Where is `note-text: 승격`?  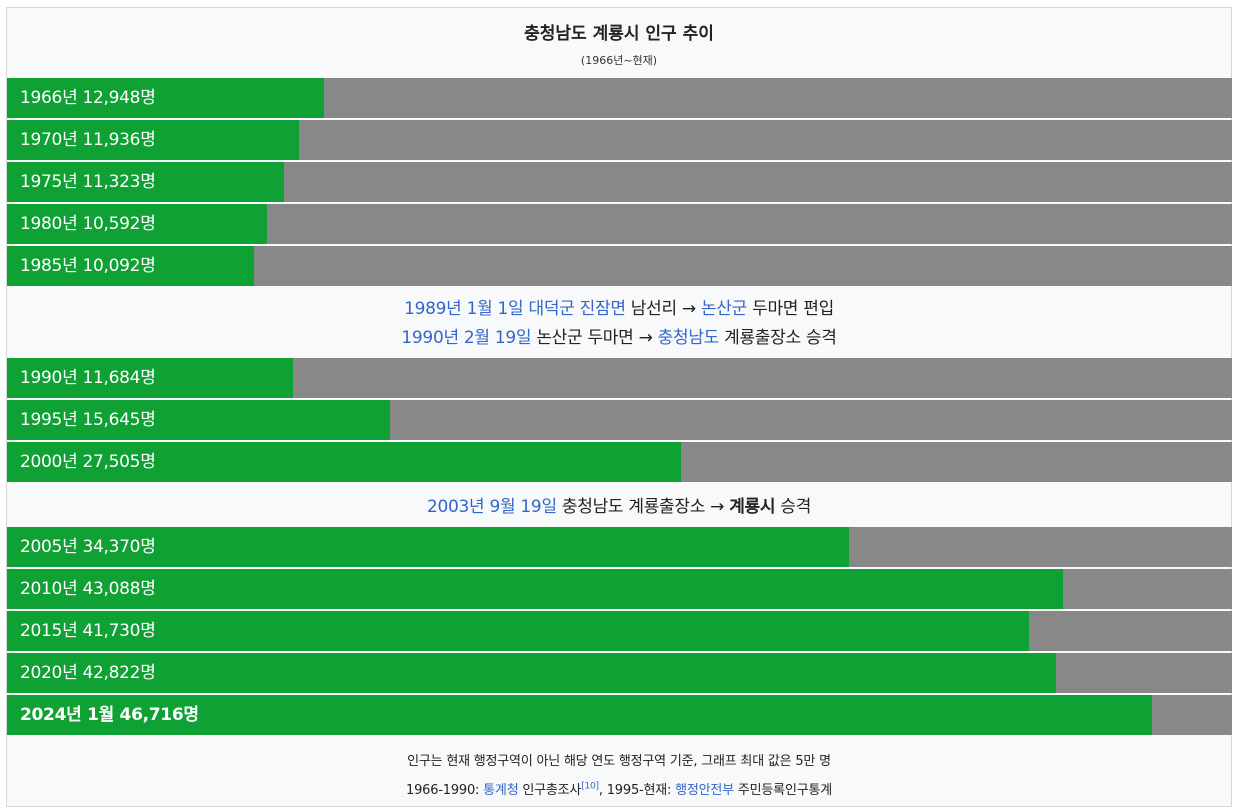
note-text: 승격 is located at coordinates (793, 507).